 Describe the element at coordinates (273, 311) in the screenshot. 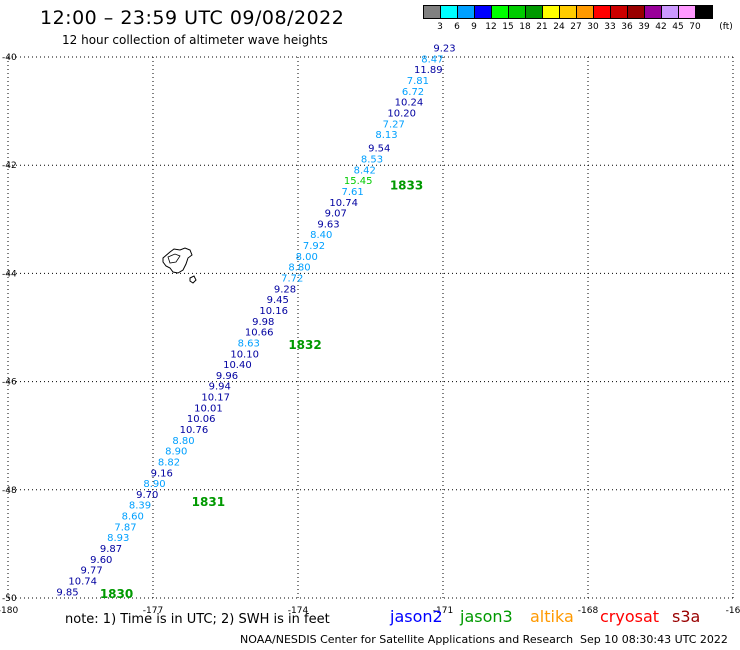

I see `wave-height-label: 10.16` at that location.